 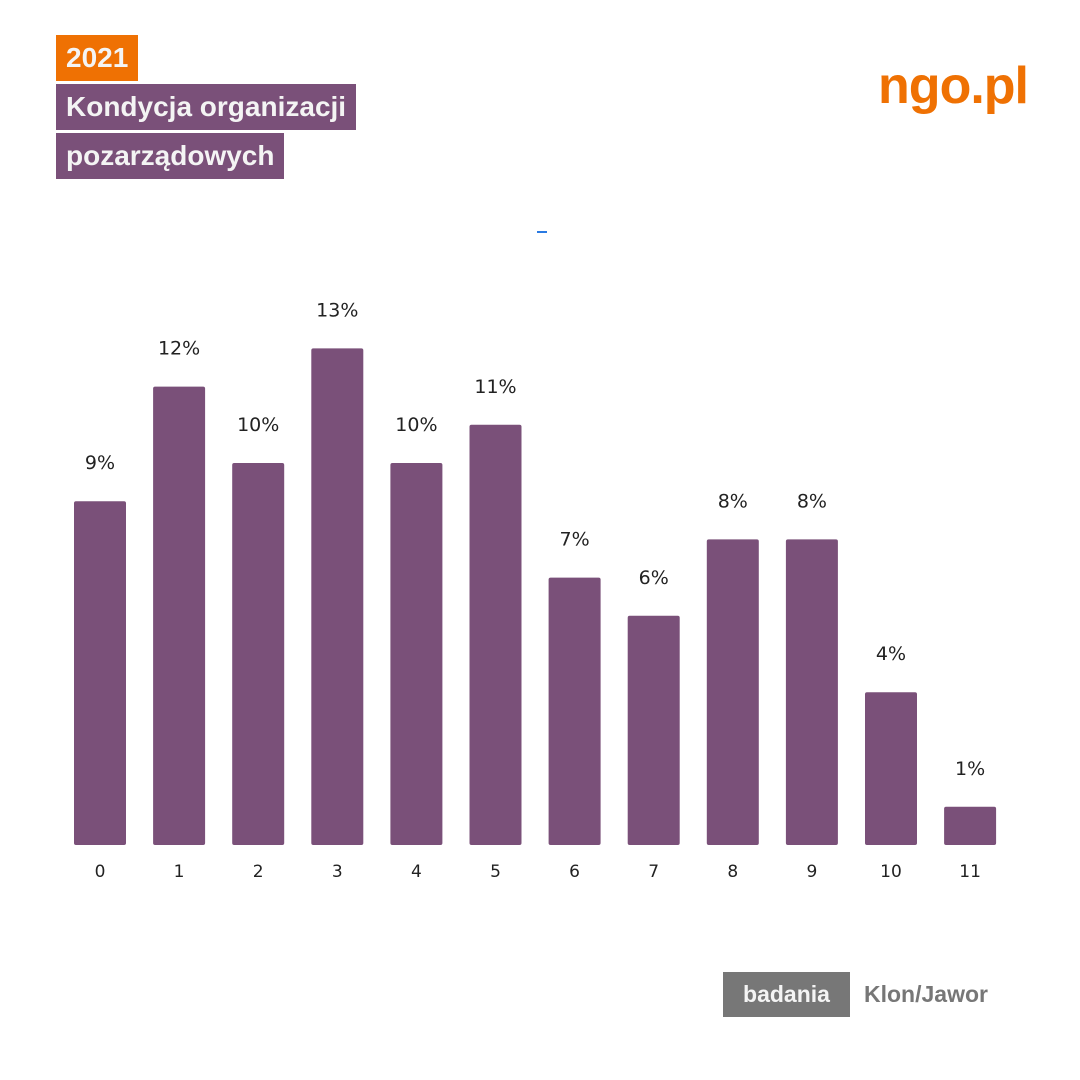 I want to click on data-label: 12%, so click(x=179, y=349).